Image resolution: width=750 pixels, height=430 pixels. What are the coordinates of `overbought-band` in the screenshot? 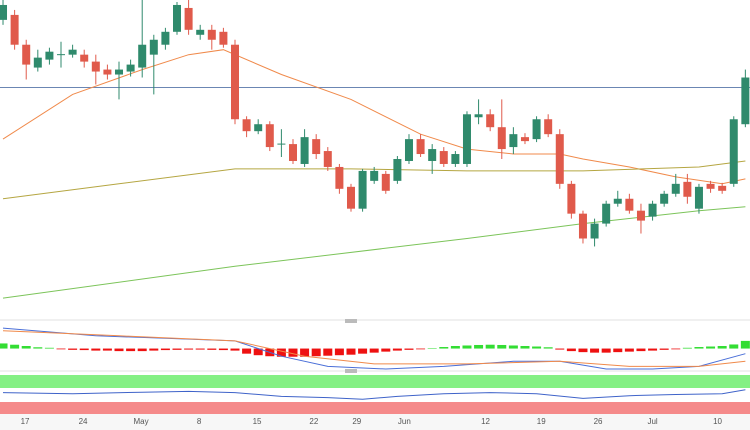 It's located at (375, 381).